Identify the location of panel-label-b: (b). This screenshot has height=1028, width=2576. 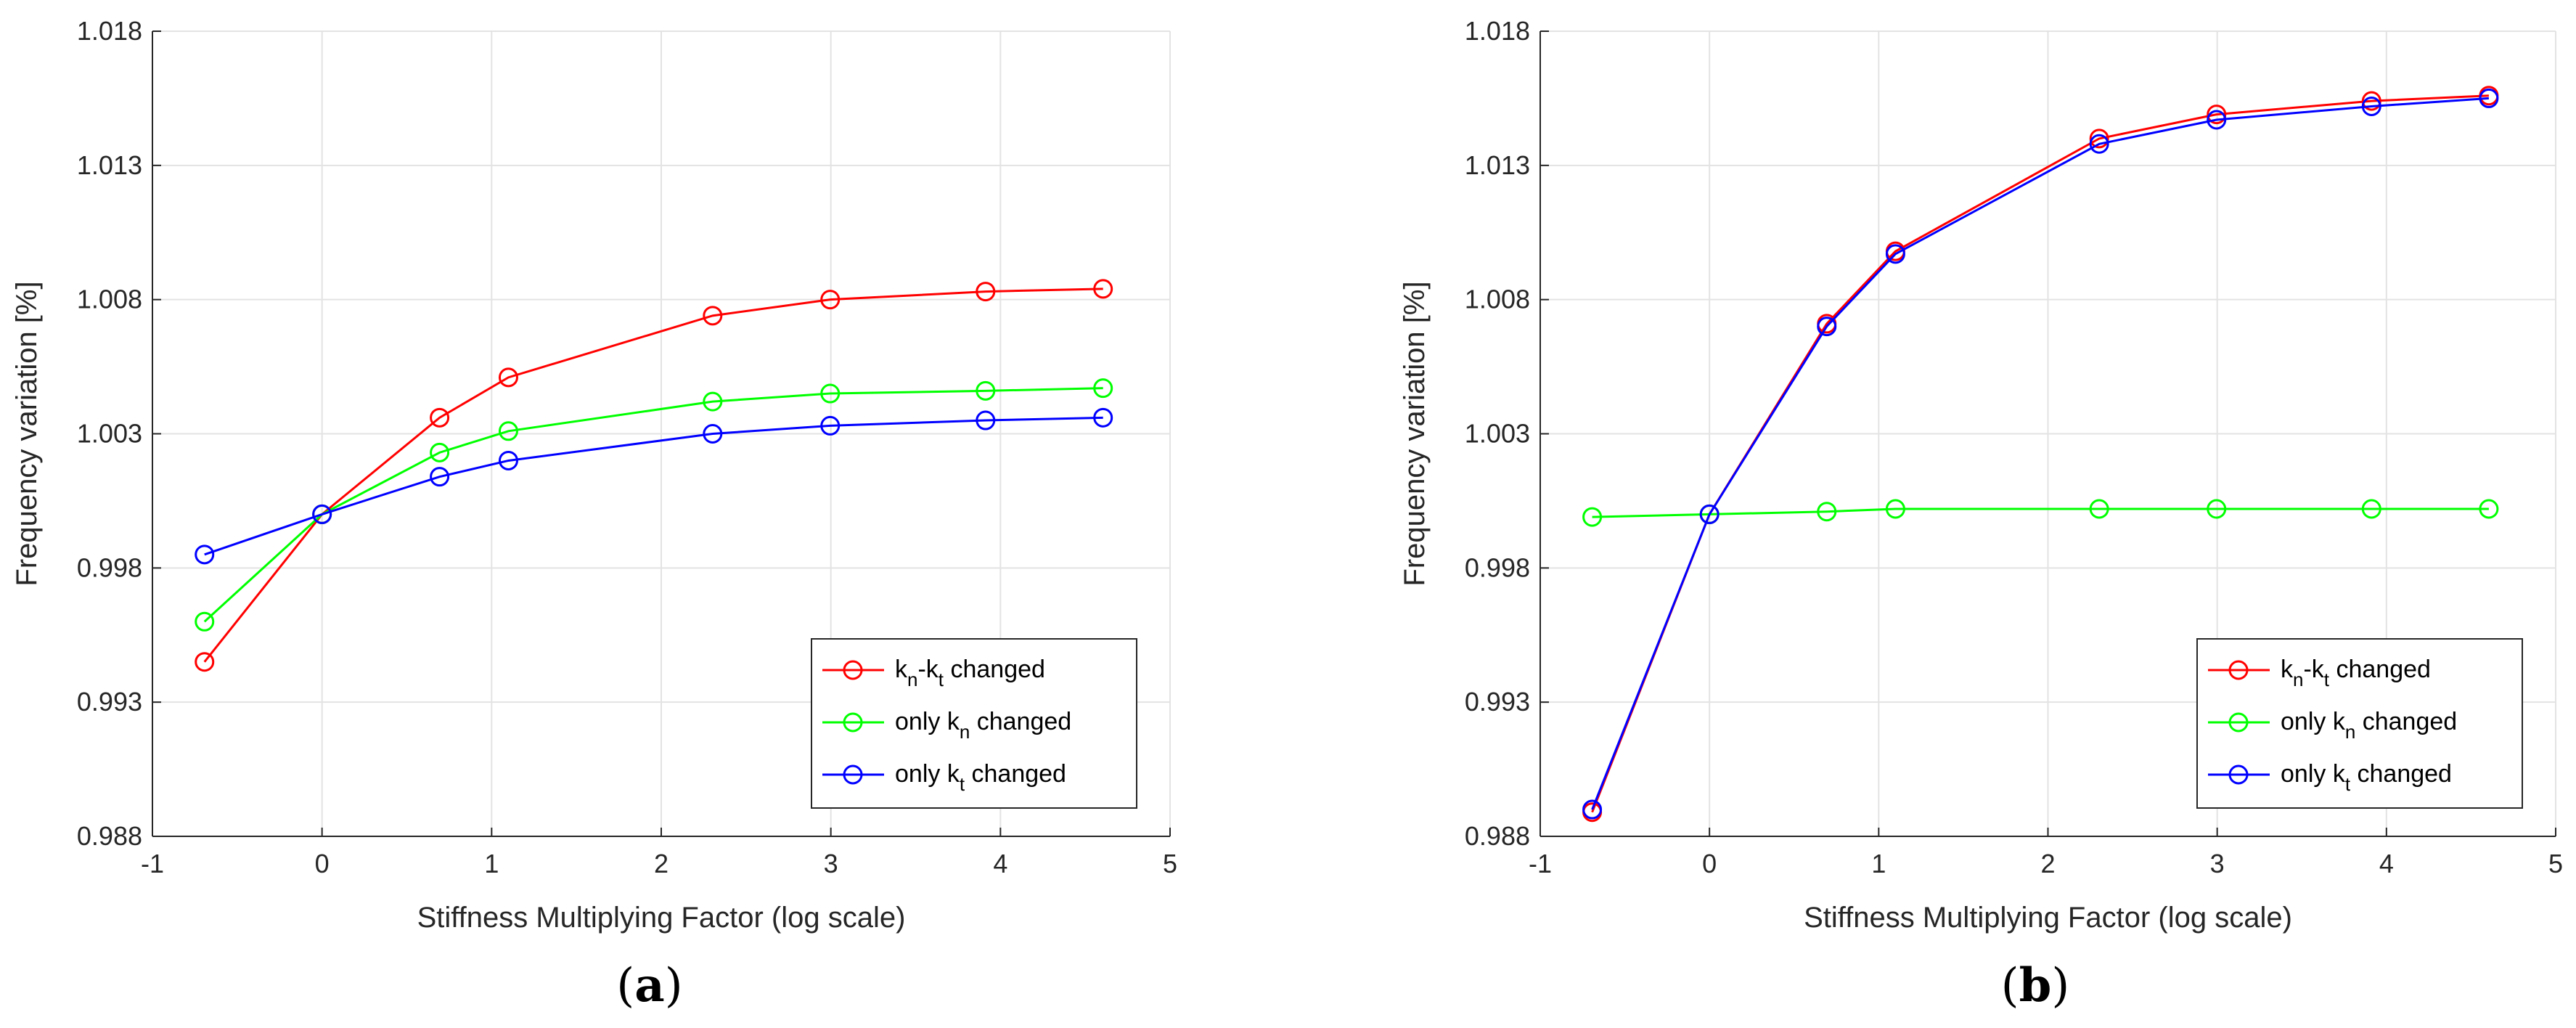
(2035, 985).